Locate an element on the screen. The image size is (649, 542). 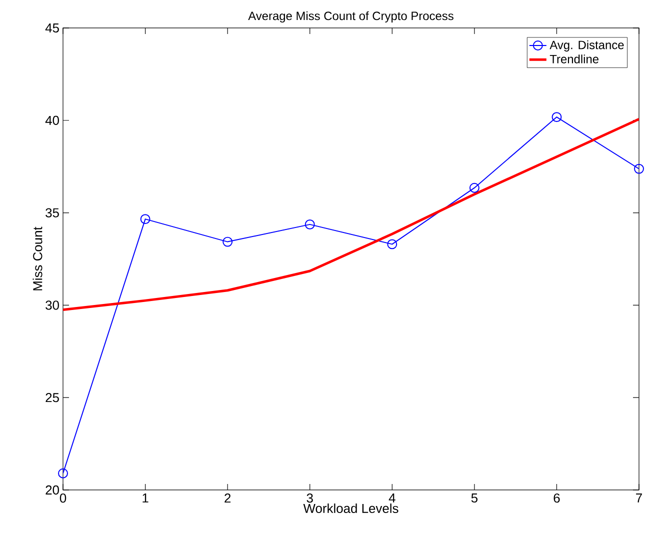
x-tick-label: 6 is located at coordinates (557, 498).